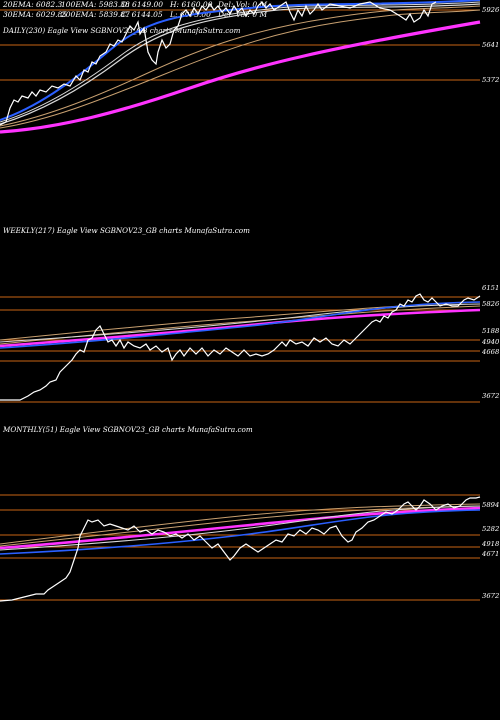  I want to click on weekly-level-label: 4668, so click(490, 352).